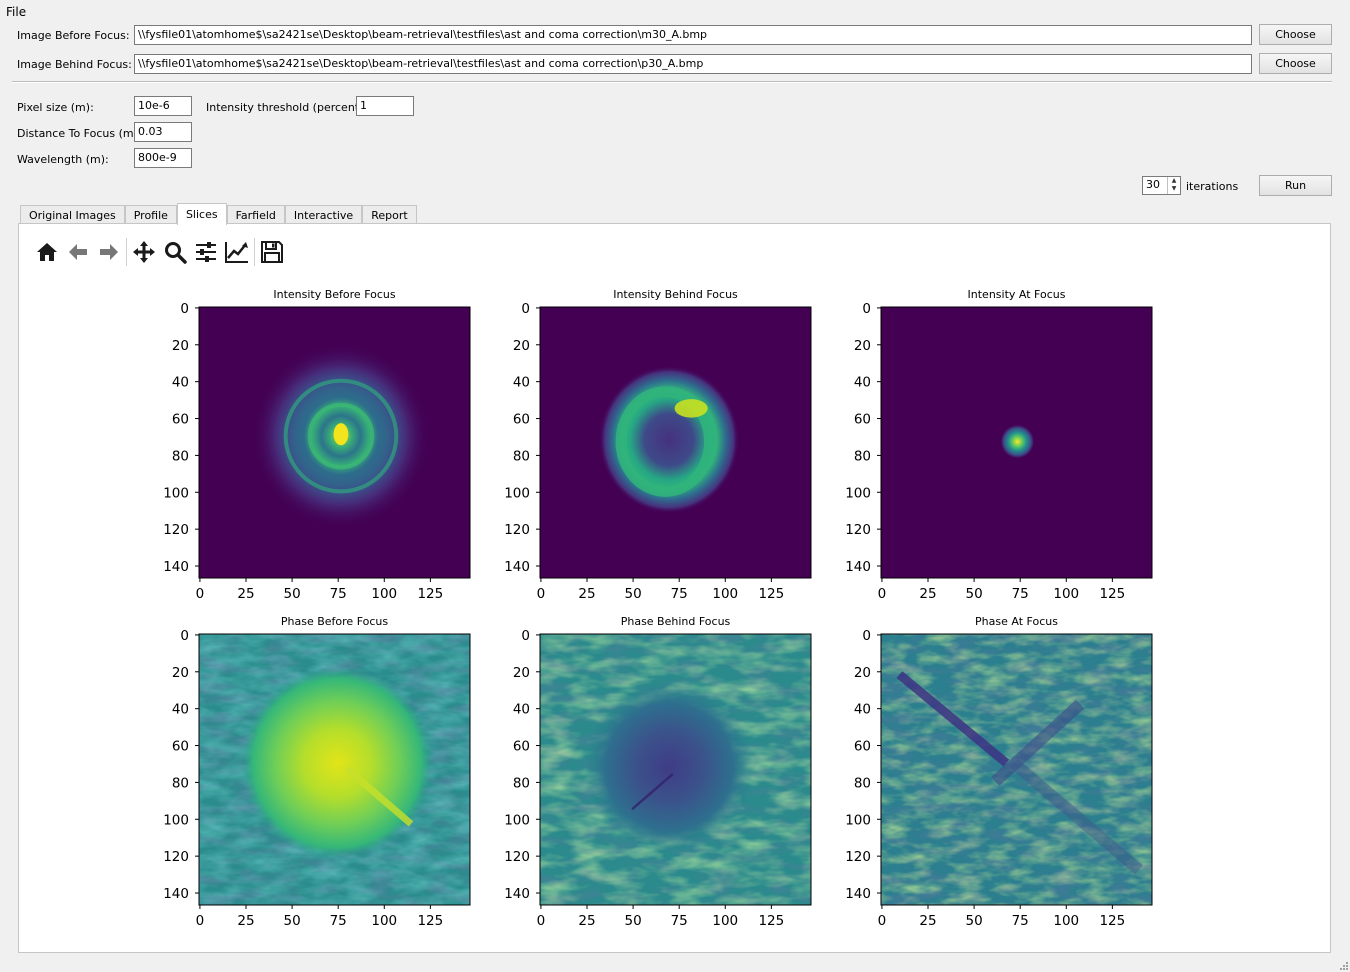 The width and height of the screenshot is (1350, 972). I want to click on focal-spot, so click(1017, 441).